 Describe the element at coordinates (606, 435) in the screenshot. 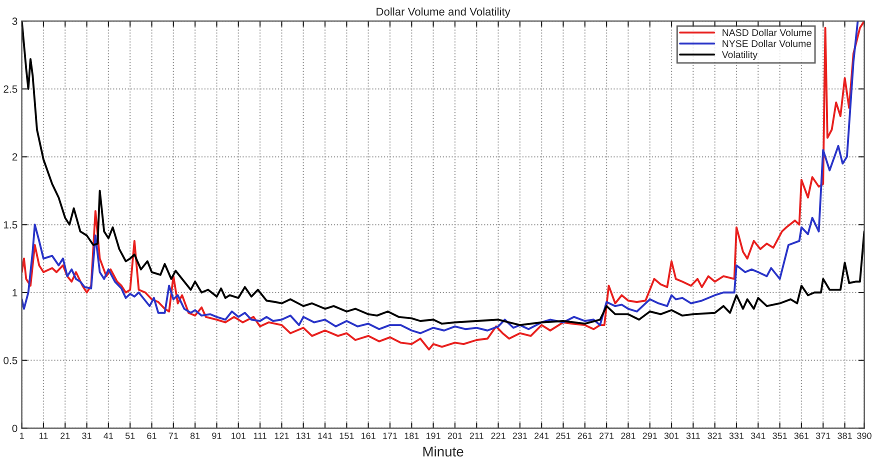

I see `x-tick-label: 271` at that location.